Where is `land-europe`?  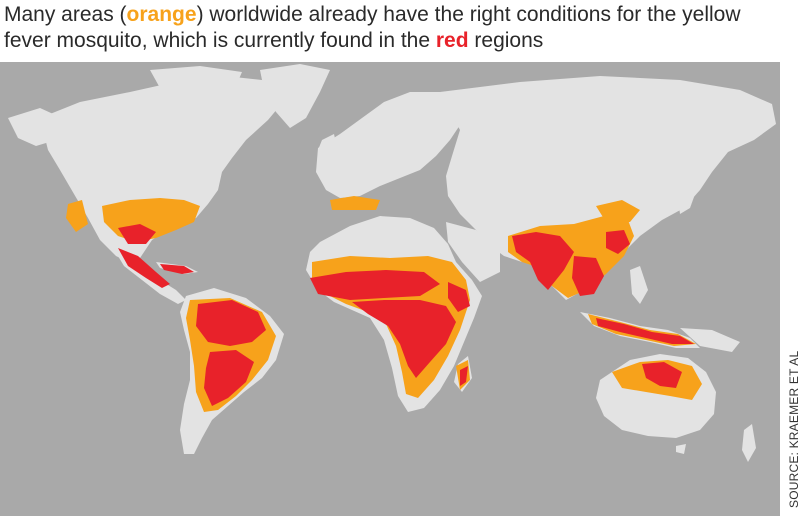
land-europe is located at coordinates (389, 145).